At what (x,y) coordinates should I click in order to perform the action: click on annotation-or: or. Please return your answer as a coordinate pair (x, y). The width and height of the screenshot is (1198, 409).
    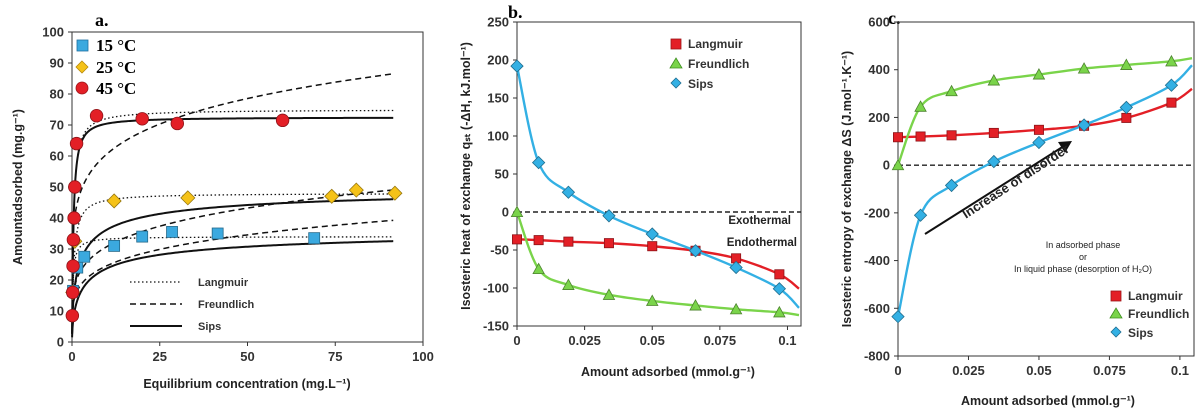
    Looking at the image, I should click on (1083, 257).